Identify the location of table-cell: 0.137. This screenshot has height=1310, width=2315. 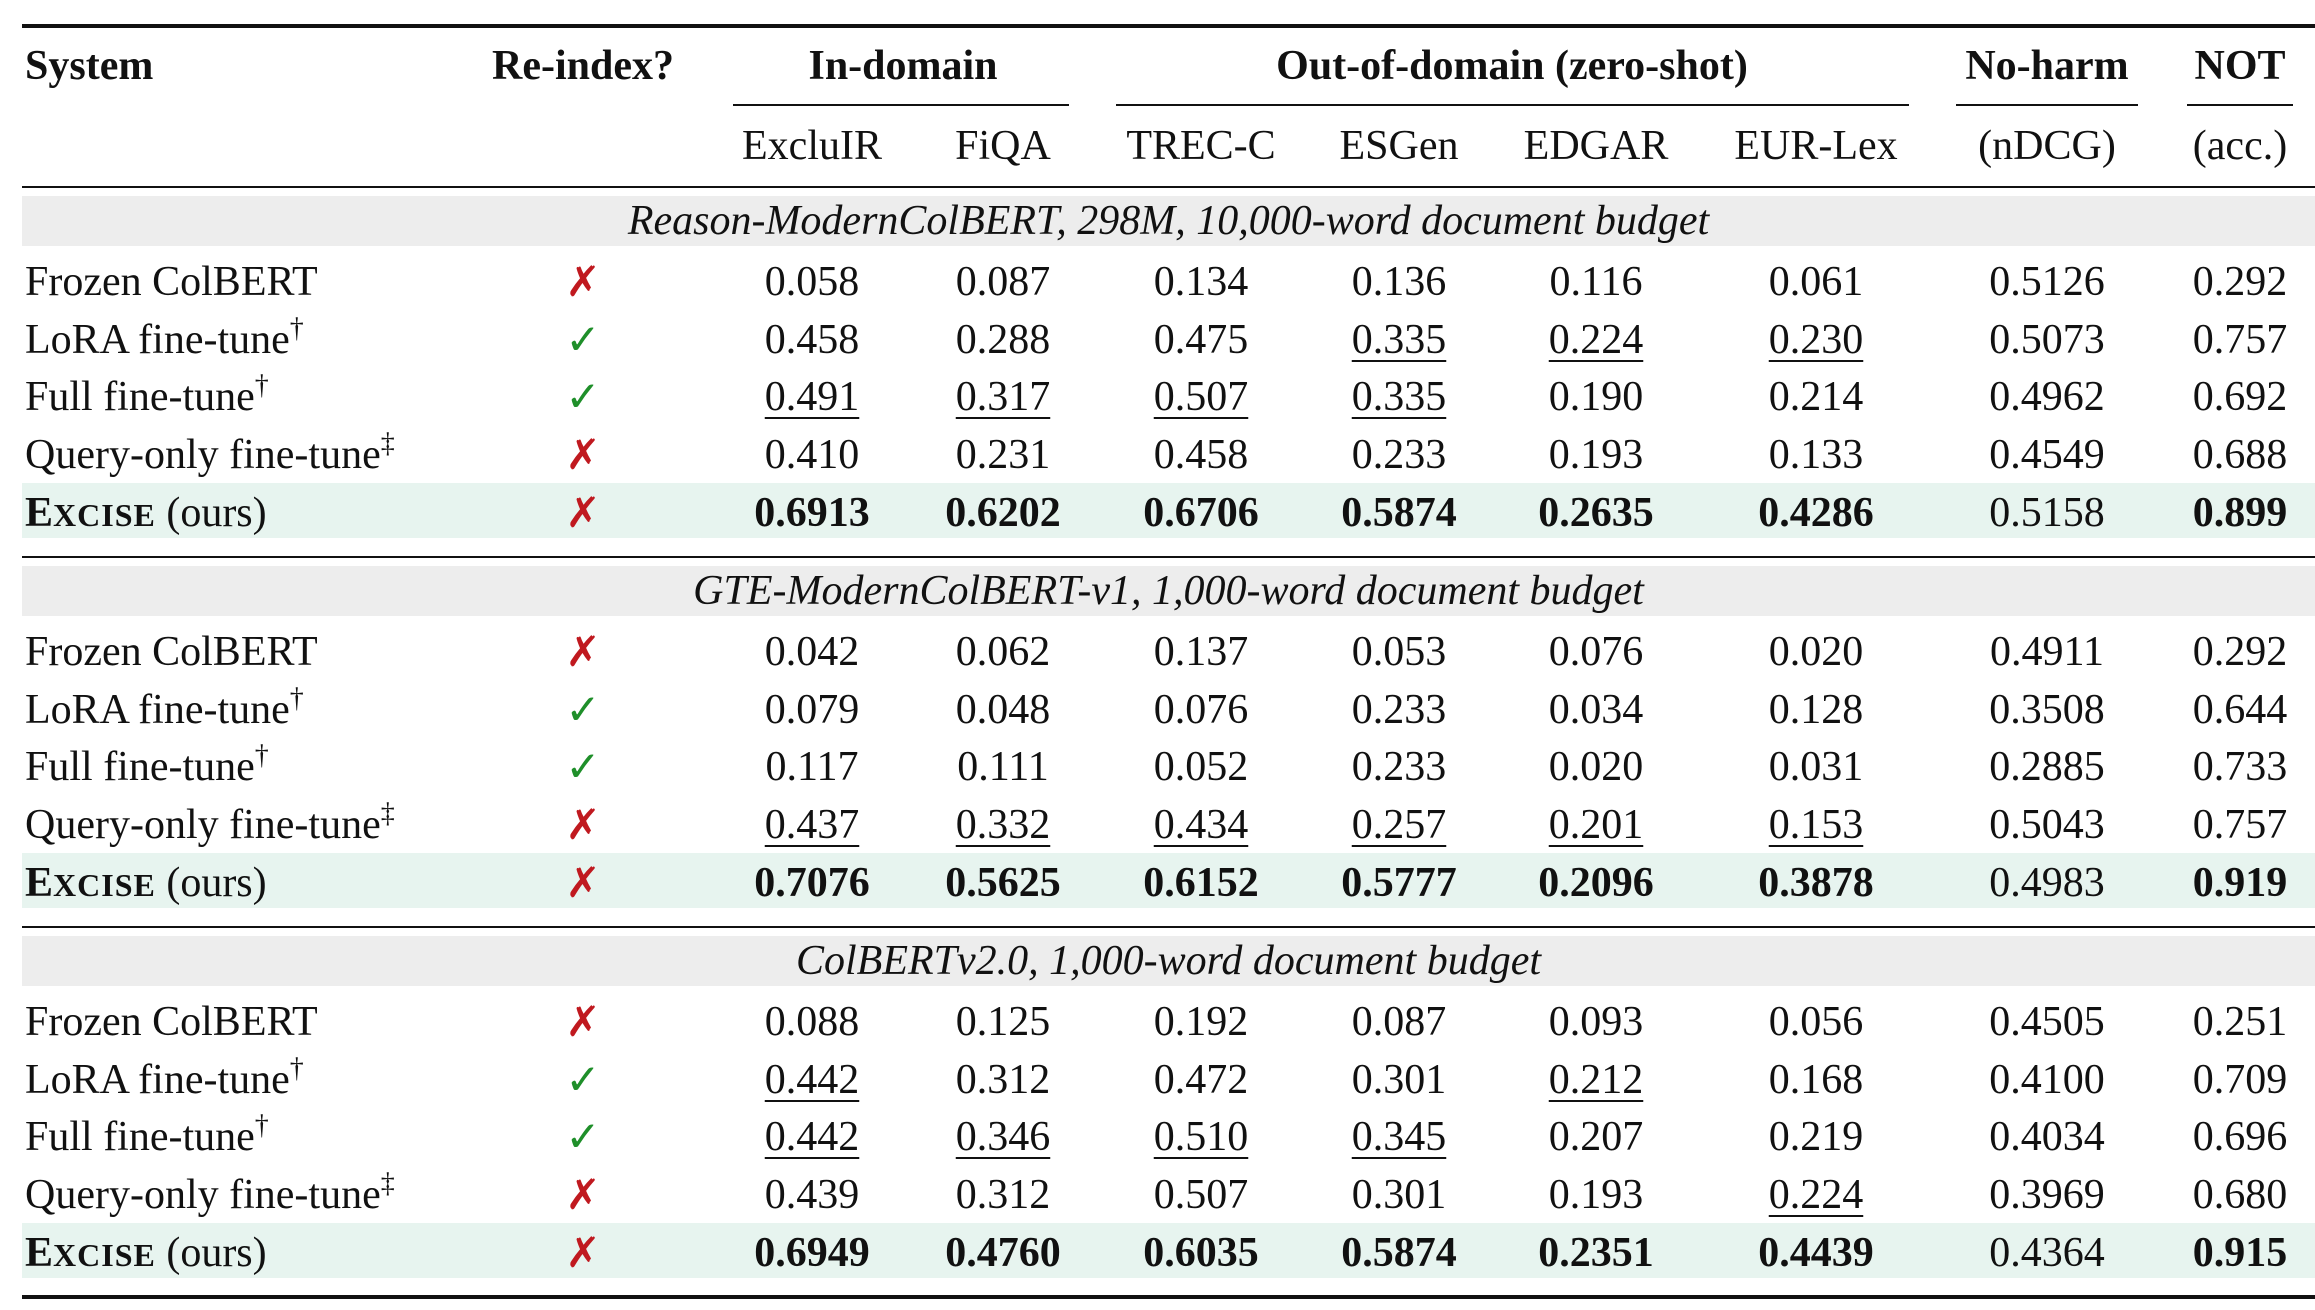
(1201, 652).